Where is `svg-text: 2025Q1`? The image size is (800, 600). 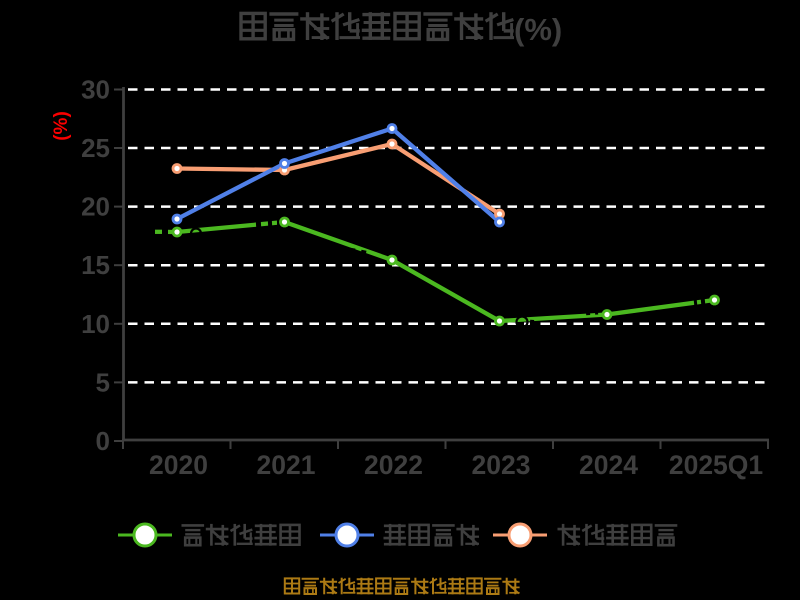
svg-text: 2025Q1 is located at coordinates (716, 465).